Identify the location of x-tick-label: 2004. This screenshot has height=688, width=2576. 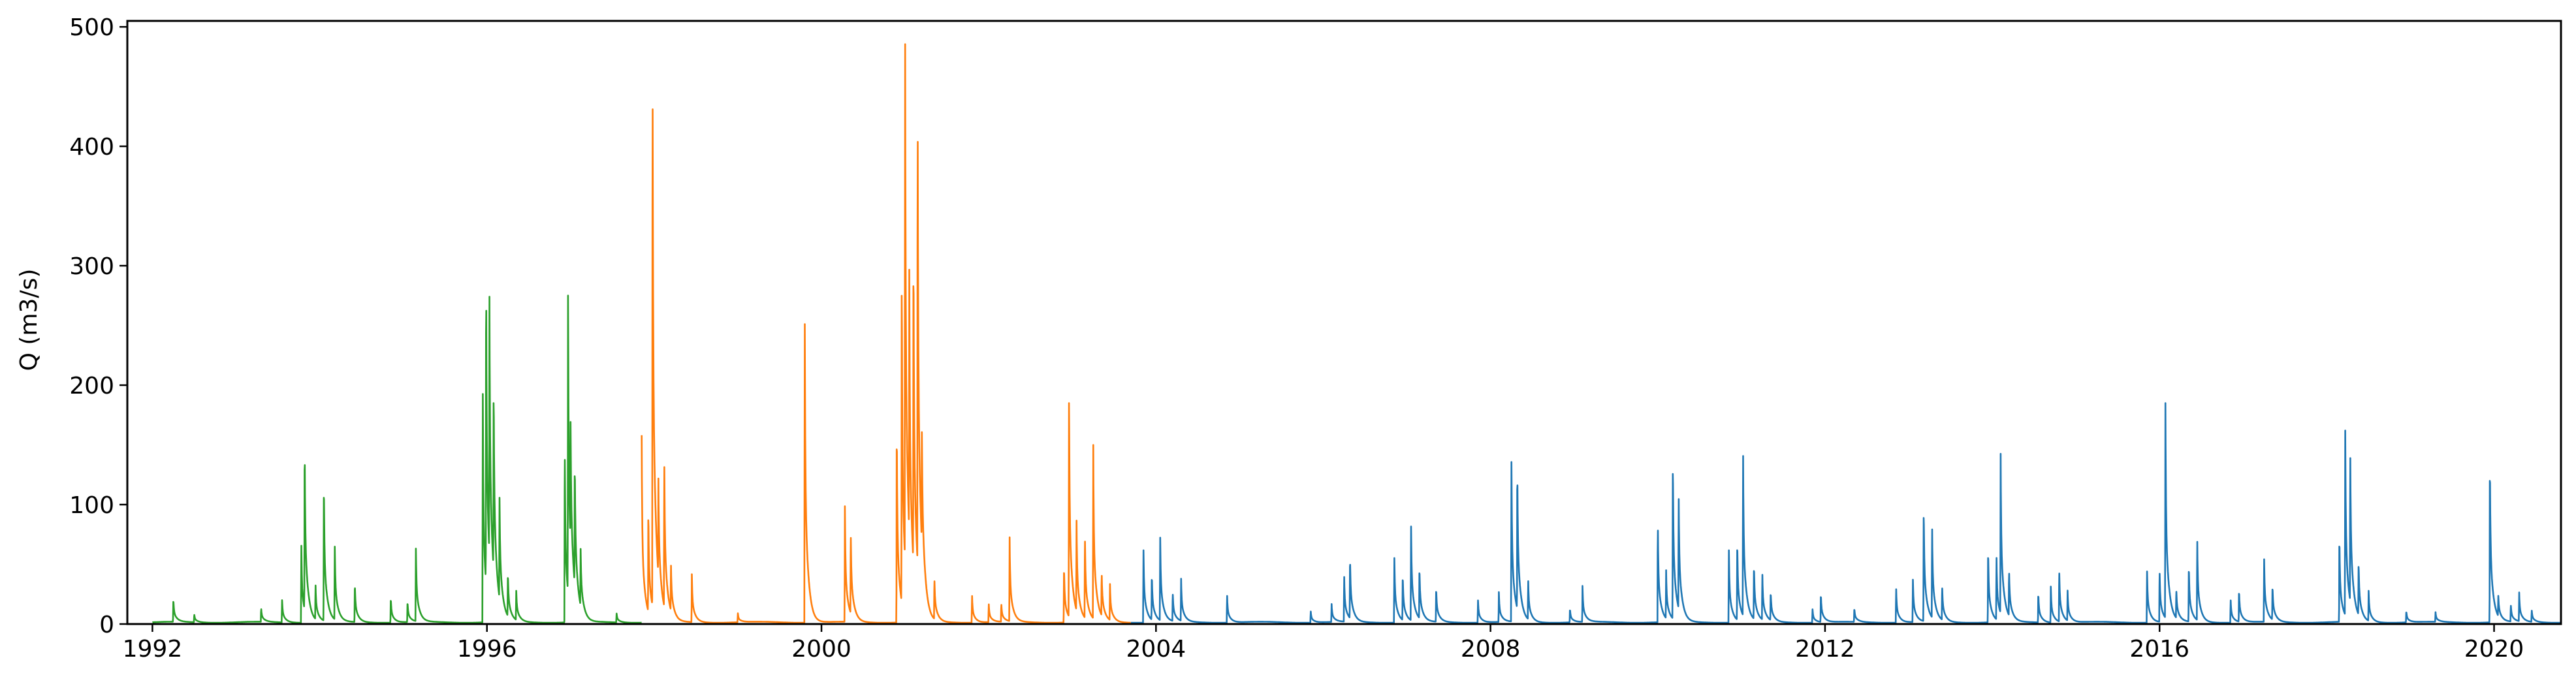
(1156, 649).